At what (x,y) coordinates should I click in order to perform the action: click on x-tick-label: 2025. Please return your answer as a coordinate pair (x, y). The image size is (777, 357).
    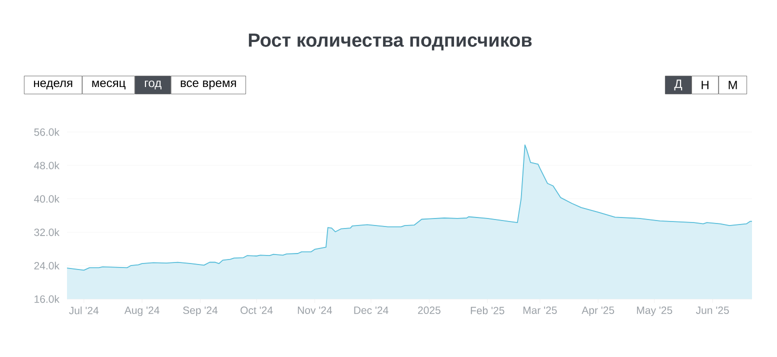
    Looking at the image, I should click on (429, 310).